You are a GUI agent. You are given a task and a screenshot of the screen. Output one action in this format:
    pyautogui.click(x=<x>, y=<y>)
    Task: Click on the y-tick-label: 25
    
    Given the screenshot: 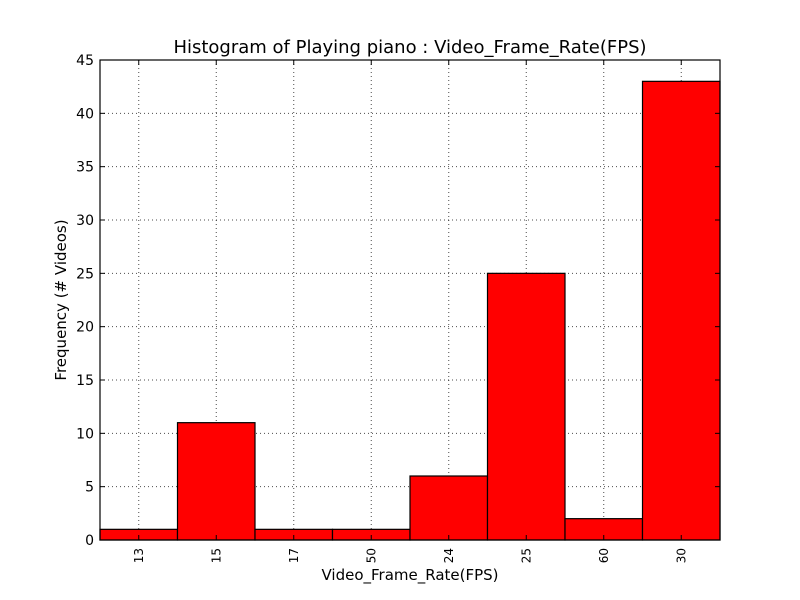 What is the action you would take?
    pyautogui.click(x=85, y=274)
    